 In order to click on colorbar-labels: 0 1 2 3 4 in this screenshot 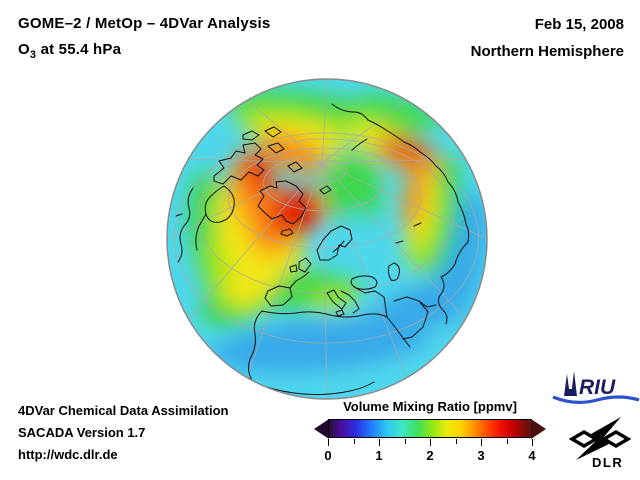, I will do `click(430, 455)`.